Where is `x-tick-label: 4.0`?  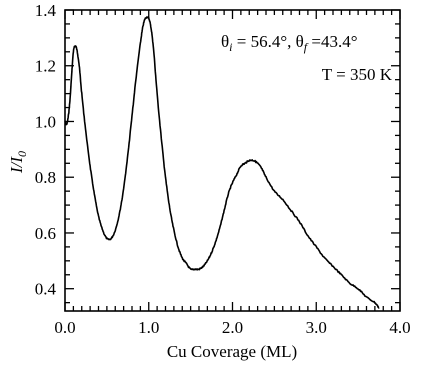 x-tick-label: 4.0 is located at coordinates (399, 327).